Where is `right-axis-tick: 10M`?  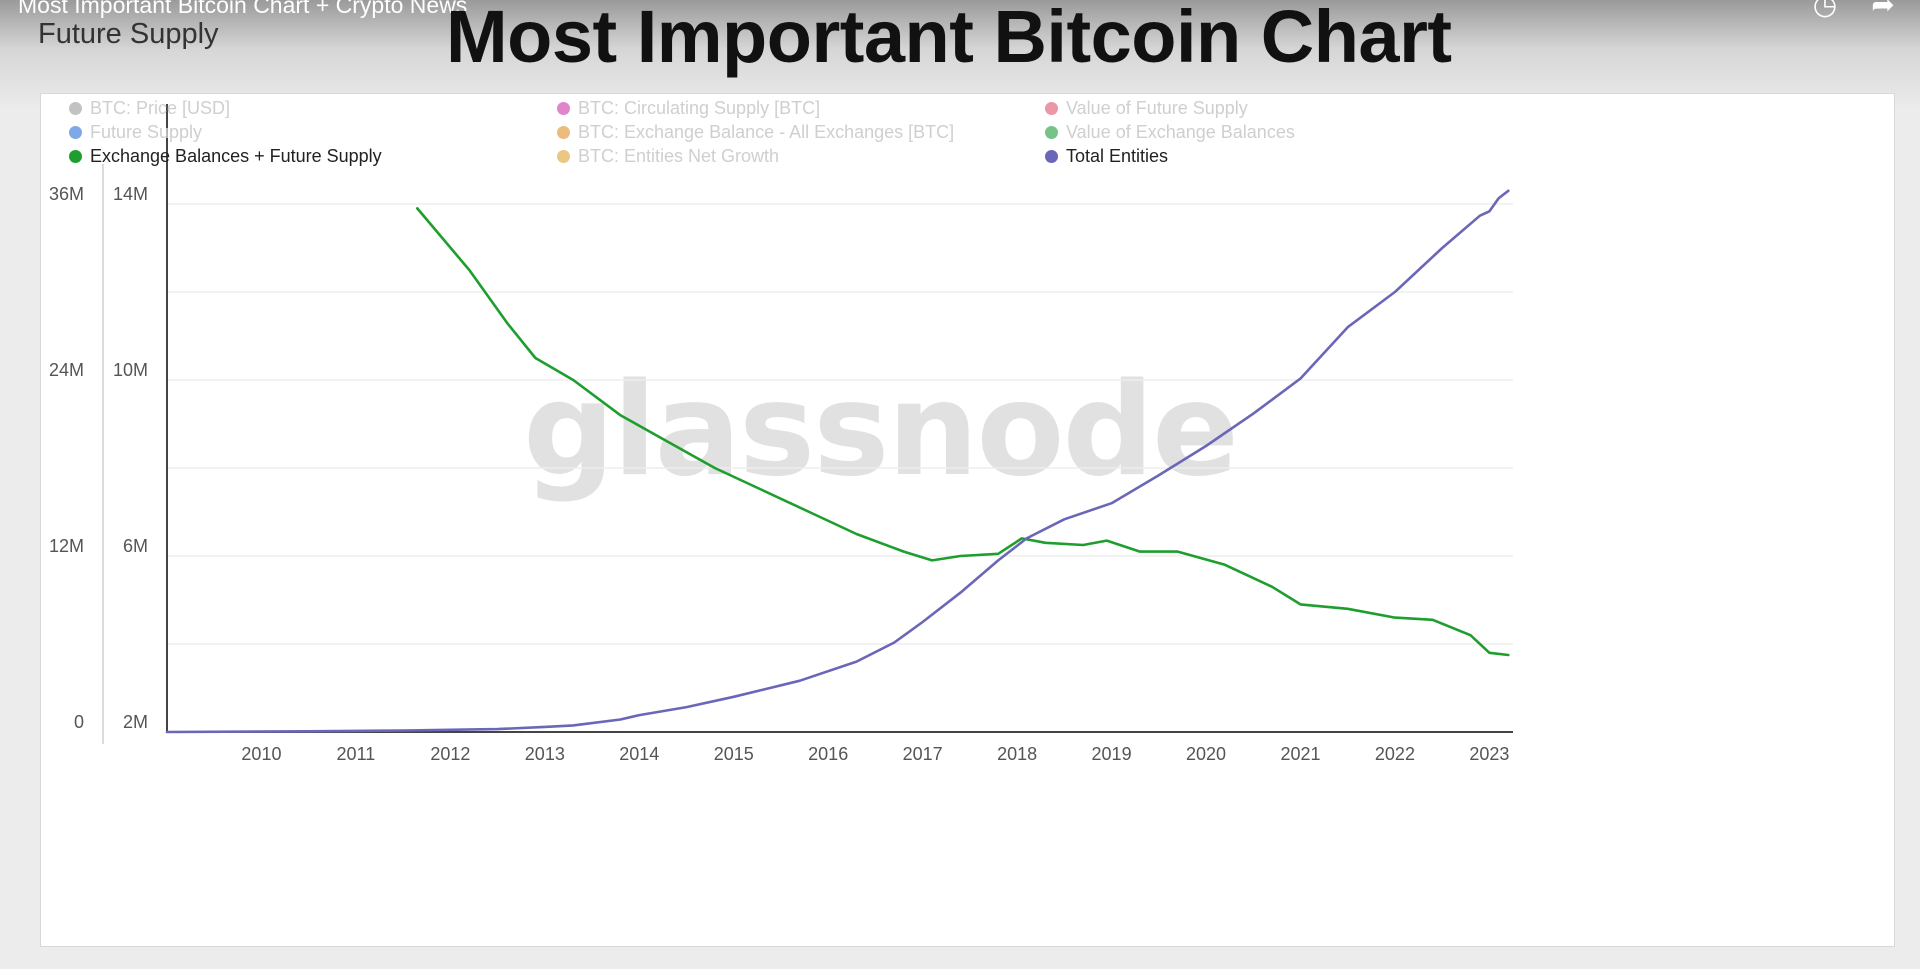
right-axis-tick: 10M is located at coordinates (130, 370).